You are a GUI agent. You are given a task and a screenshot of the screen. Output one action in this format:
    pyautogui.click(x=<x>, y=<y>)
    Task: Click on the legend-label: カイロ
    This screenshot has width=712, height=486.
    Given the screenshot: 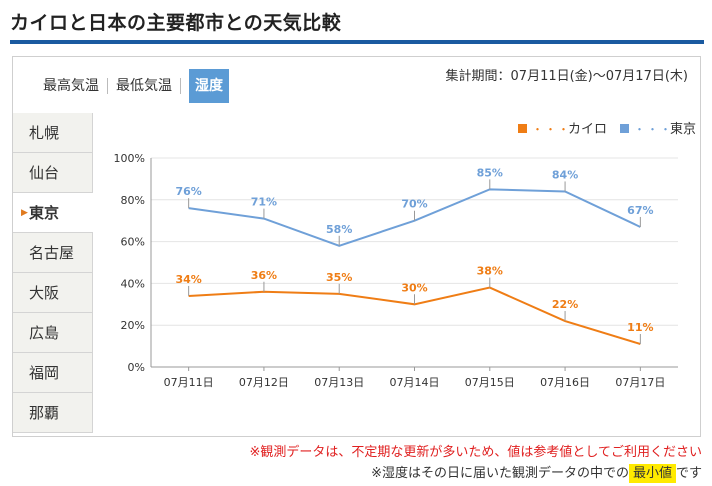 What is the action you would take?
    pyautogui.click(x=587, y=129)
    